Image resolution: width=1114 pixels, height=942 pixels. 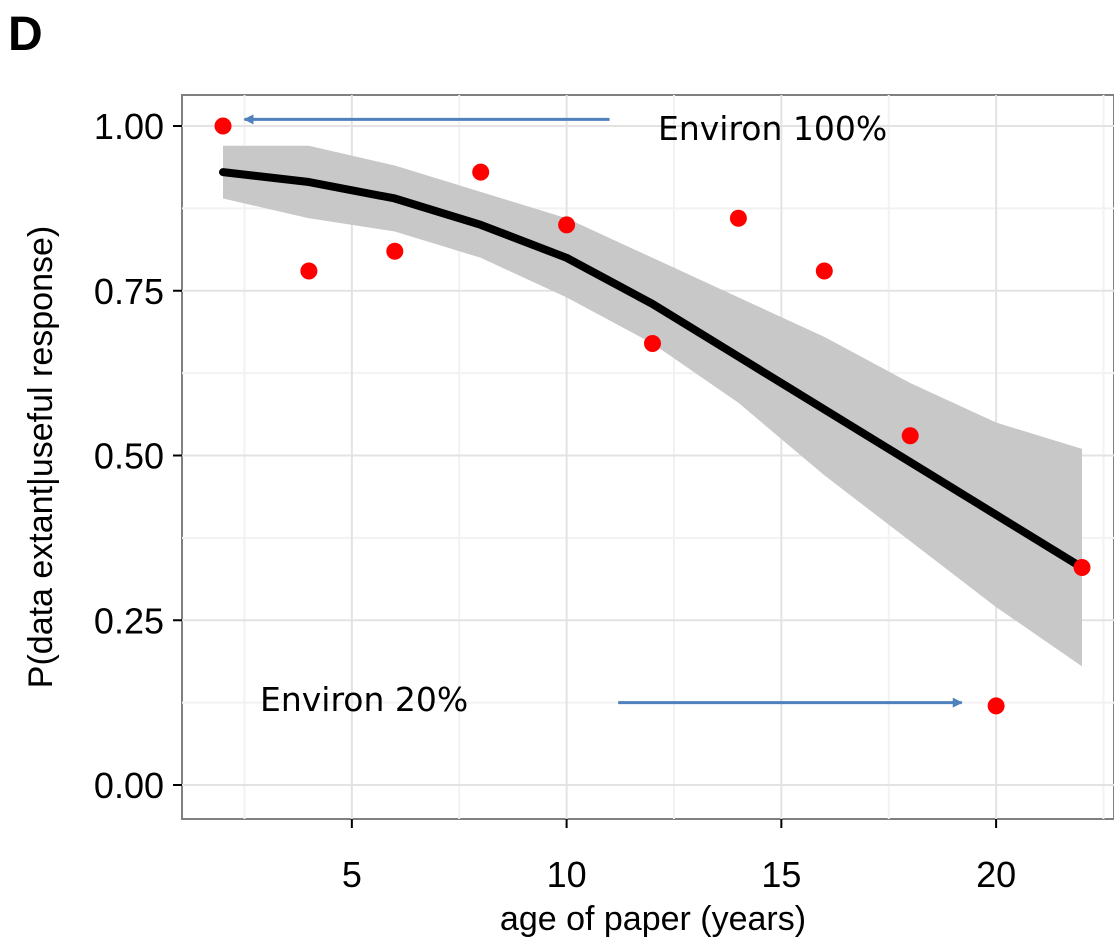 I want to click on y-tick-label: 1.00, so click(x=129, y=126).